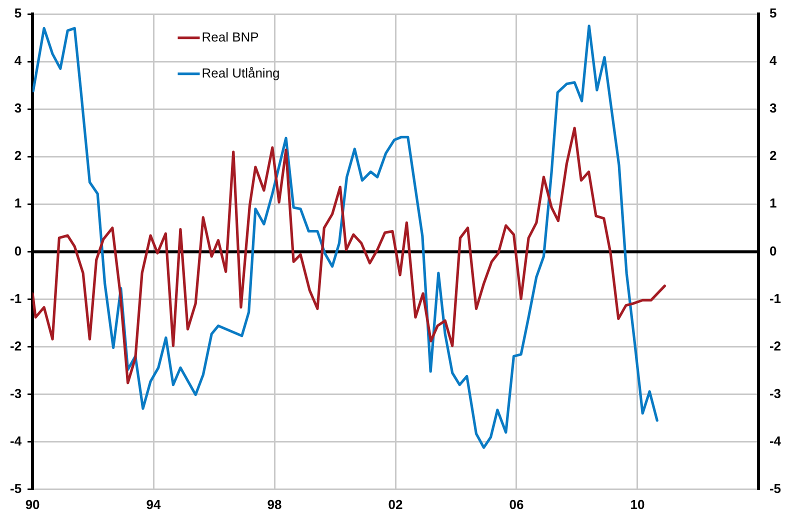 The width and height of the screenshot is (793, 523). What do you see at coordinates (32, 504) in the screenshot?
I see `x-tick-label: 90` at bounding box center [32, 504].